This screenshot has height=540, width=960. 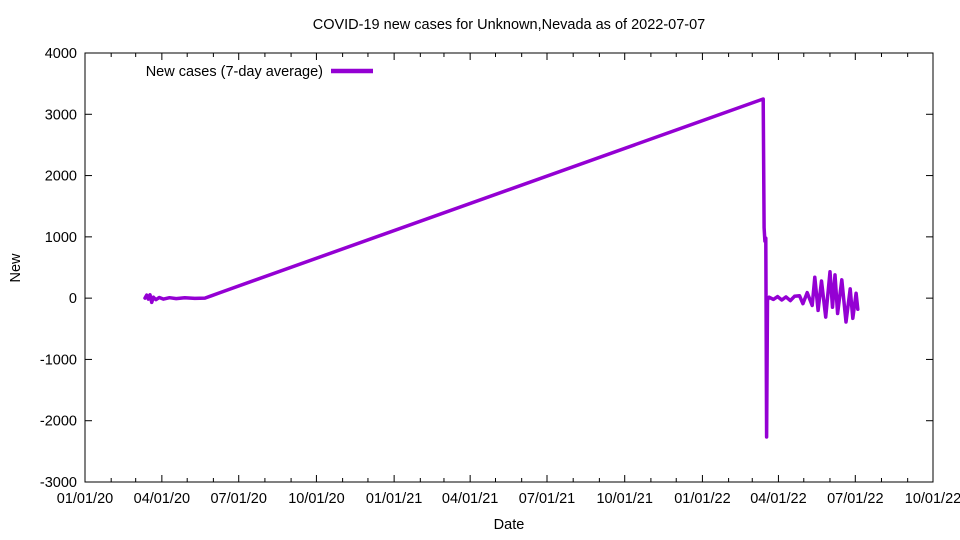 I want to click on x-tick-label: 10/01/22, so click(x=932, y=499).